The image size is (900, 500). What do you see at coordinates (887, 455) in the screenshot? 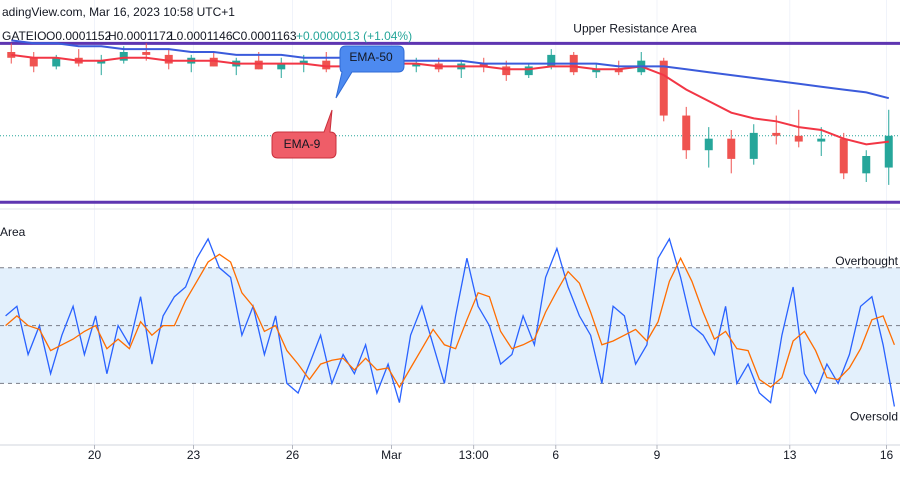
I see `x-tick-label: 16` at bounding box center [887, 455].